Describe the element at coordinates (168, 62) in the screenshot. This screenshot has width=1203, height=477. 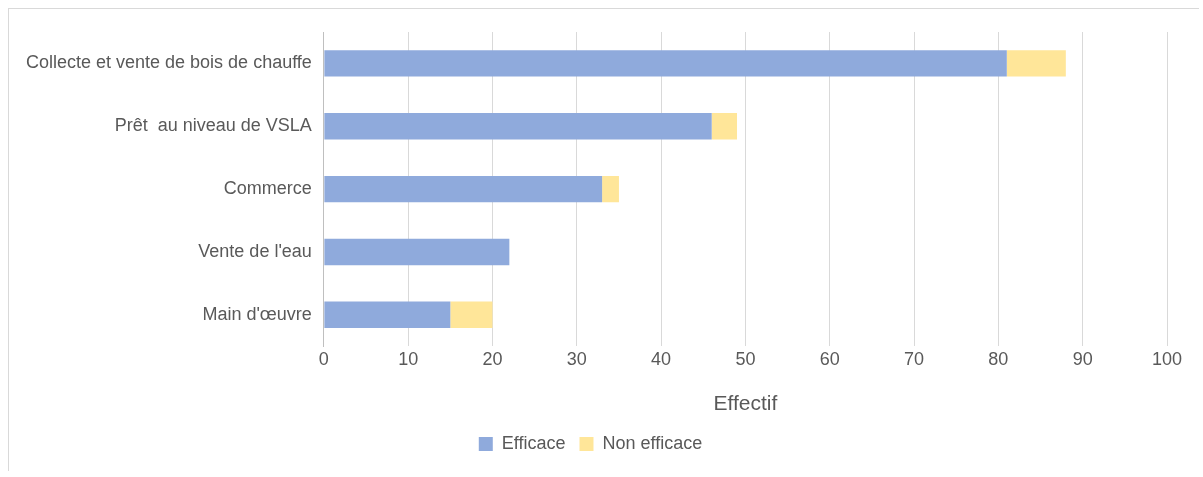
I see `y-tick-label: Collecte et vente de bois de chauffe` at that location.